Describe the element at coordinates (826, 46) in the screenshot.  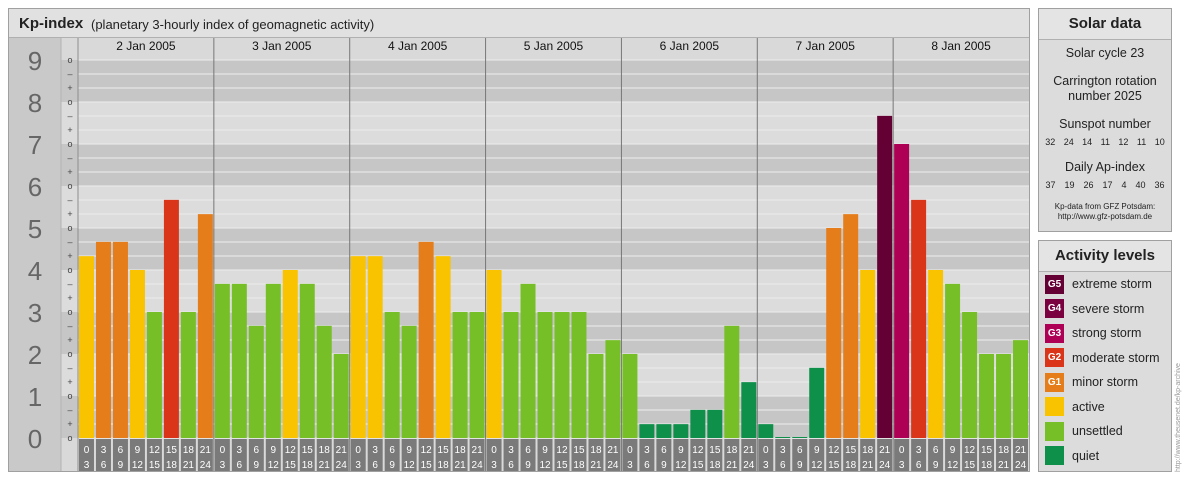
I see `day-label: 7 Jan 2005` at that location.